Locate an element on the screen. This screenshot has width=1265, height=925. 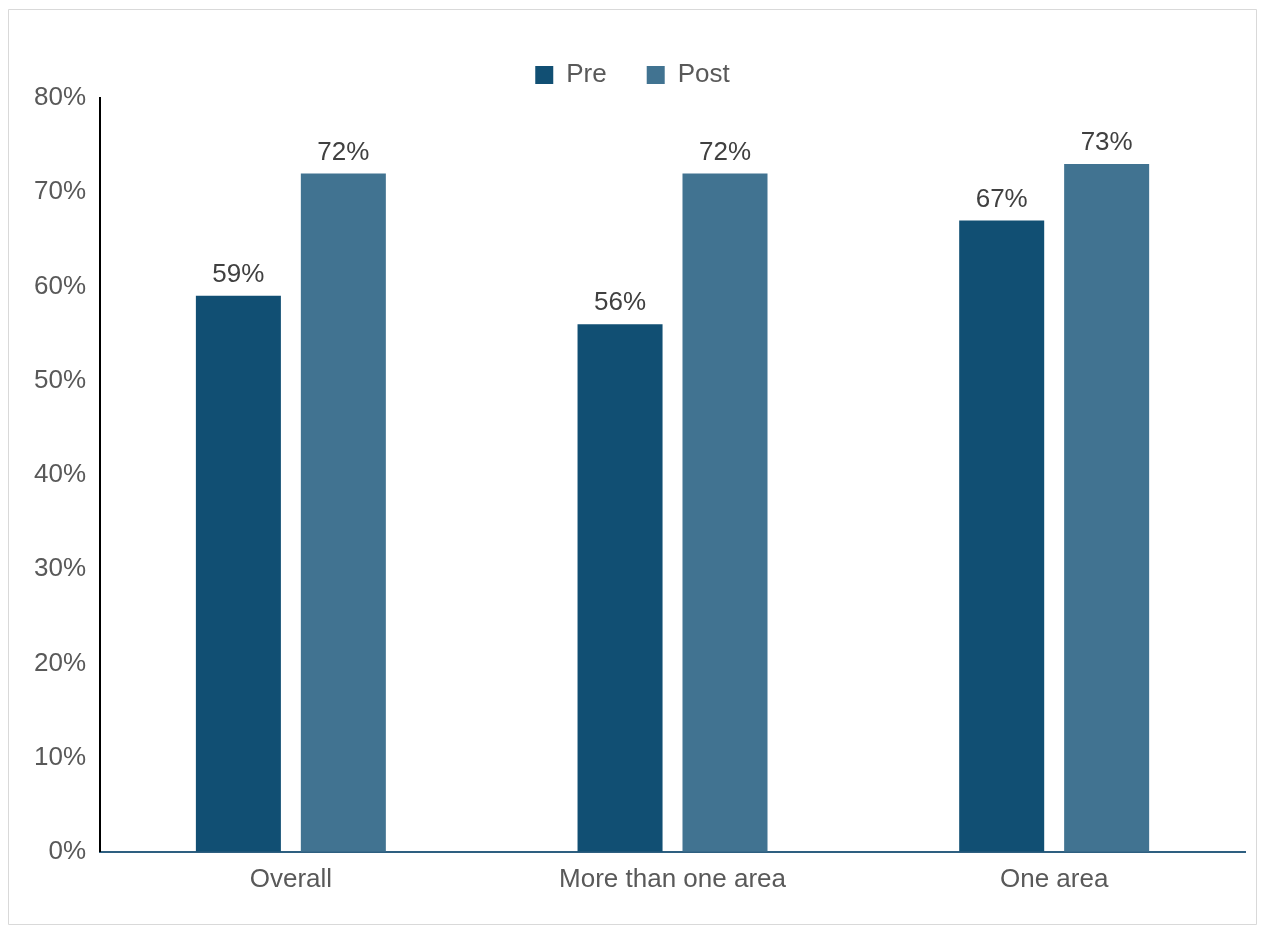
legend-label: Pre is located at coordinates (586, 73).